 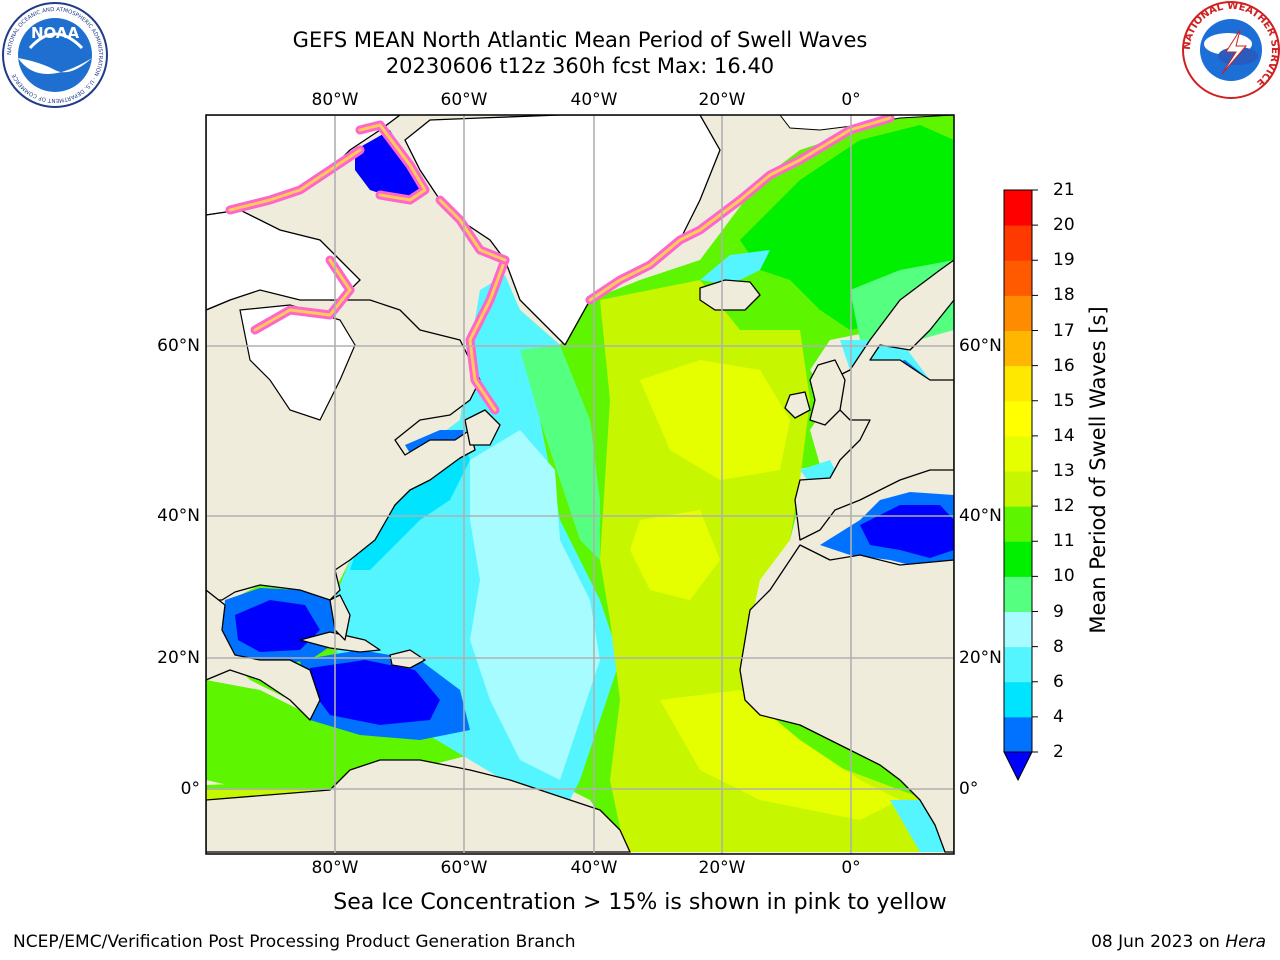 I want to click on colorbar-under-triangle, so click(x=1018, y=766).